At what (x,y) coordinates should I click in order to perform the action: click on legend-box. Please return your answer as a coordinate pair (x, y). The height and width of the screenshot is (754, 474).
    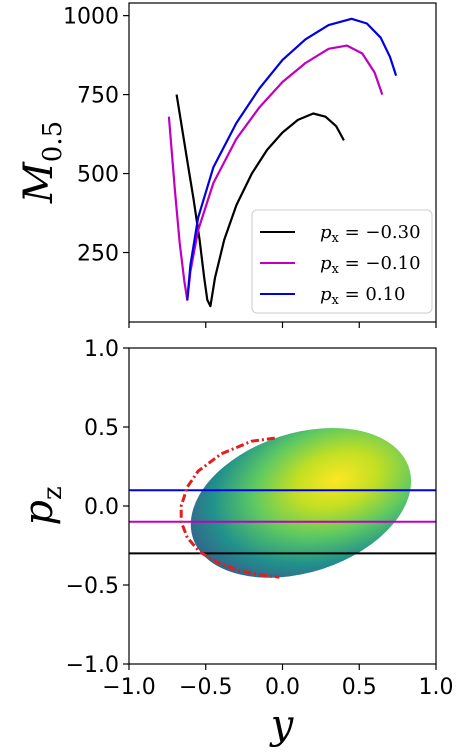
    Looking at the image, I should click on (342, 261).